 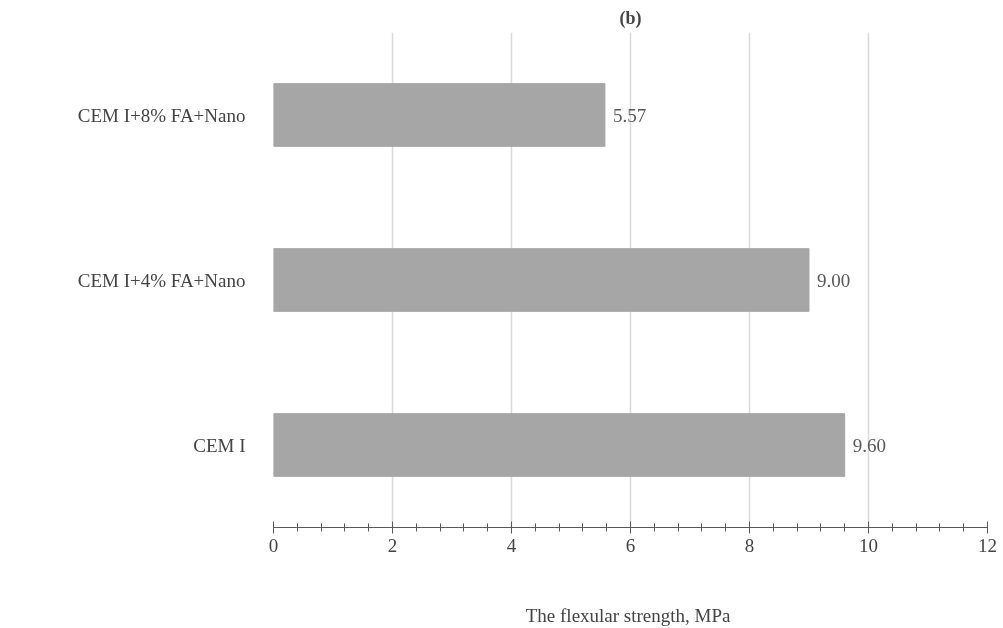 What do you see at coordinates (219, 445) in the screenshot?
I see `y-tick-label: CEM I` at bounding box center [219, 445].